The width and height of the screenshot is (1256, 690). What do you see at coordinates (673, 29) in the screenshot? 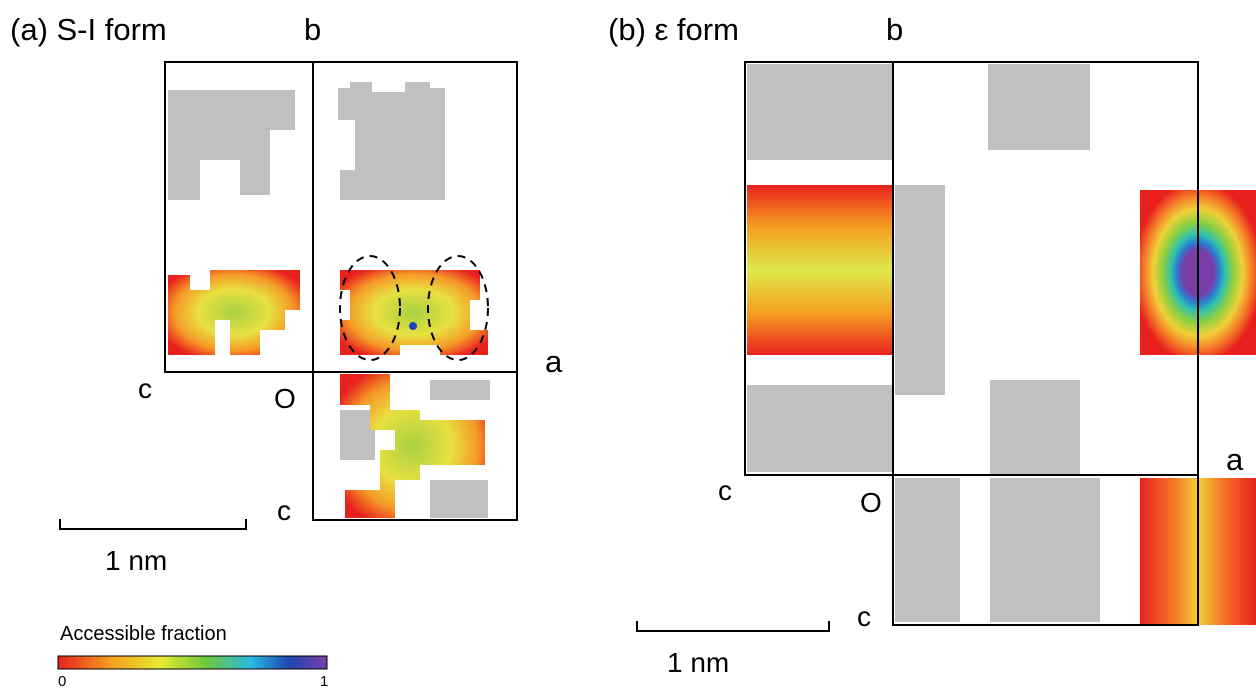
I see `panel-label: (b) ε form` at bounding box center [673, 29].